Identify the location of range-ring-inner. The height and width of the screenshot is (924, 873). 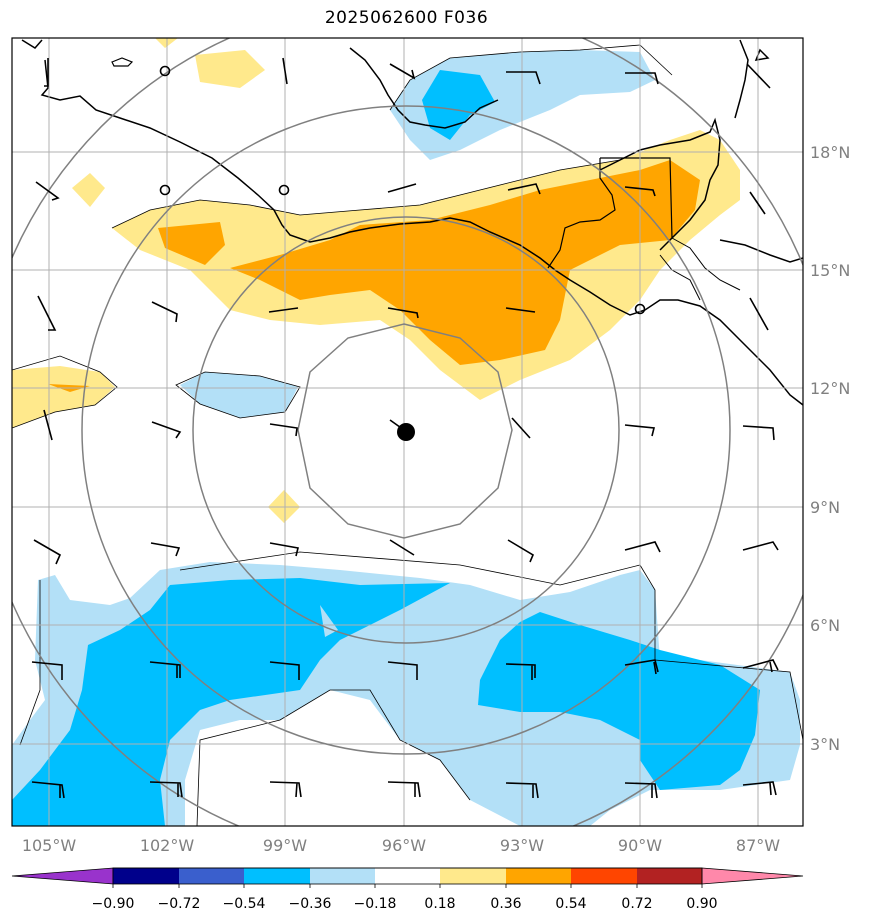
(405, 431).